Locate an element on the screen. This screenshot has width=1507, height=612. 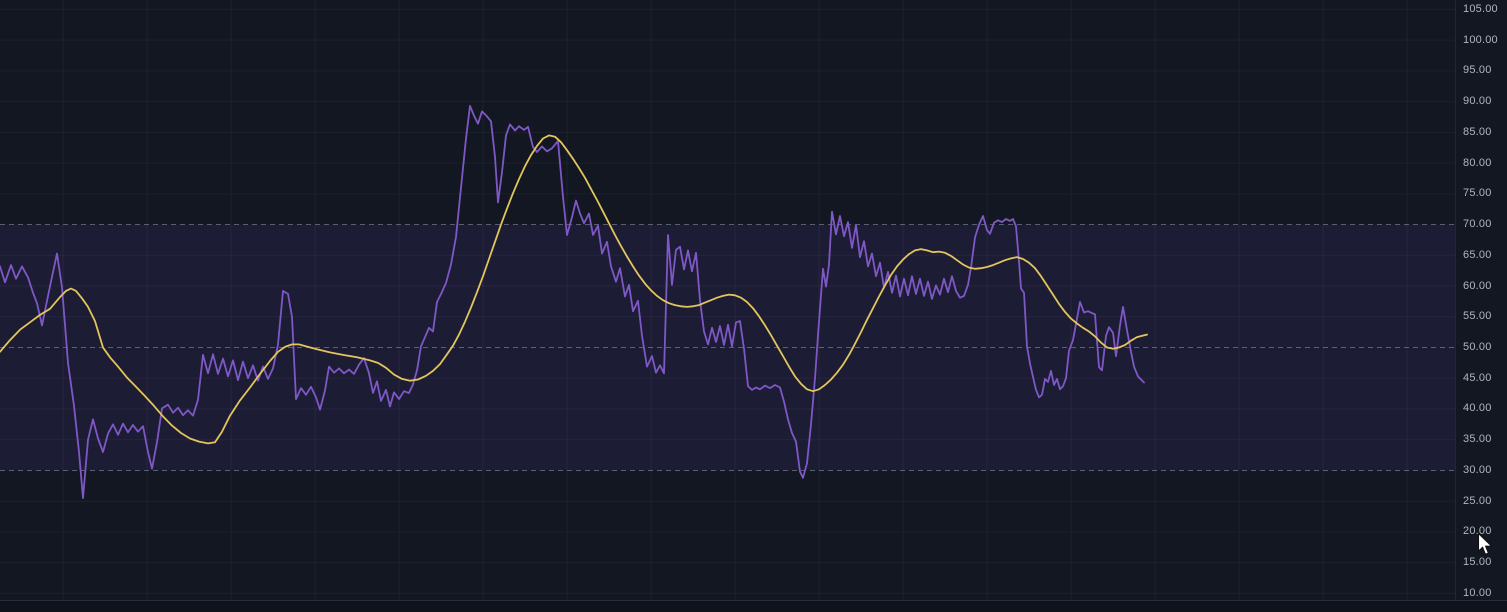
axis-label: 25.00 is located at coordinates (1477, 500).